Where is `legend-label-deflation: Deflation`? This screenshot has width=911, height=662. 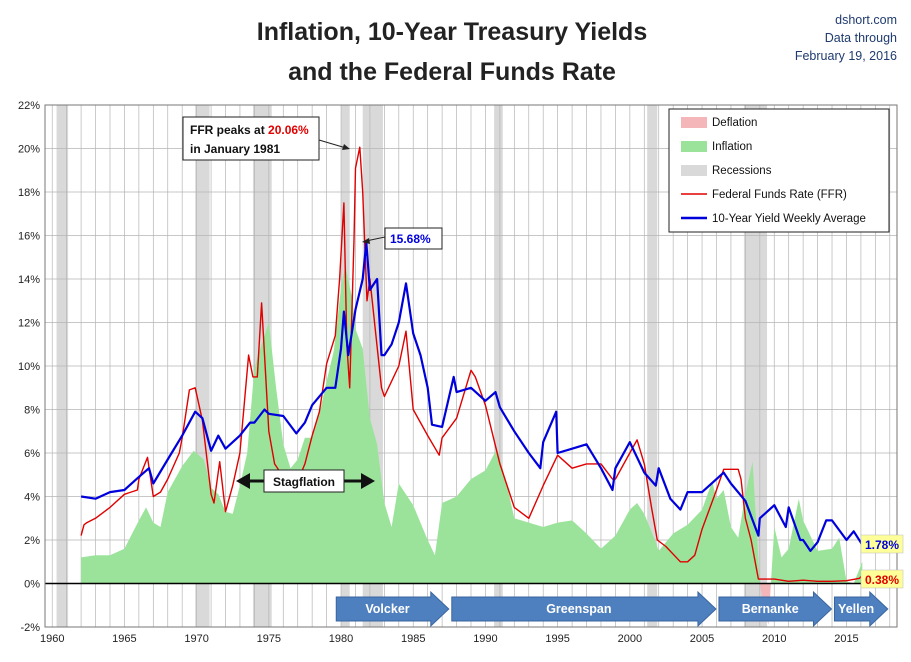
legend-label-deflation: Deflation is located at coordinates (734, 123).